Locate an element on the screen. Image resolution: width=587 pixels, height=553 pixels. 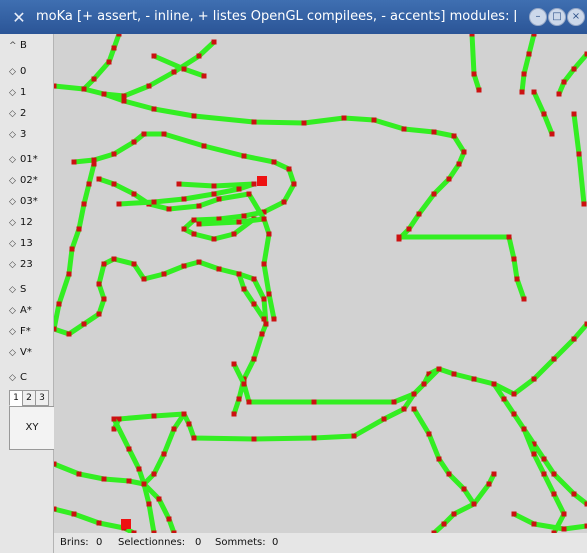
sidebar-item-12: ◇ 12 is located at coordinates (21, 223).